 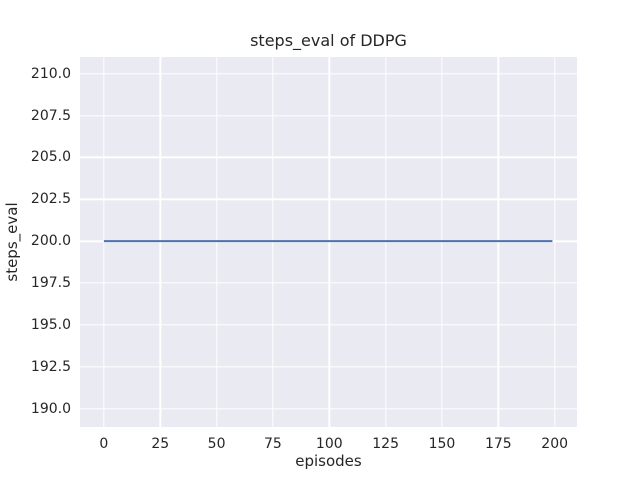 I want to click on y-tick-label: 202.5, so click(x=50, y=199).